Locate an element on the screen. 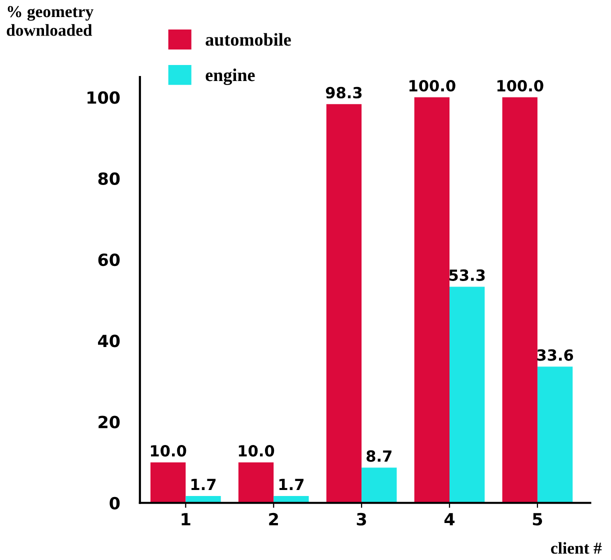 This screenshot has width=611, height=560. y-axis-title: % geometry downloaded is located at coordinates (50, 21).